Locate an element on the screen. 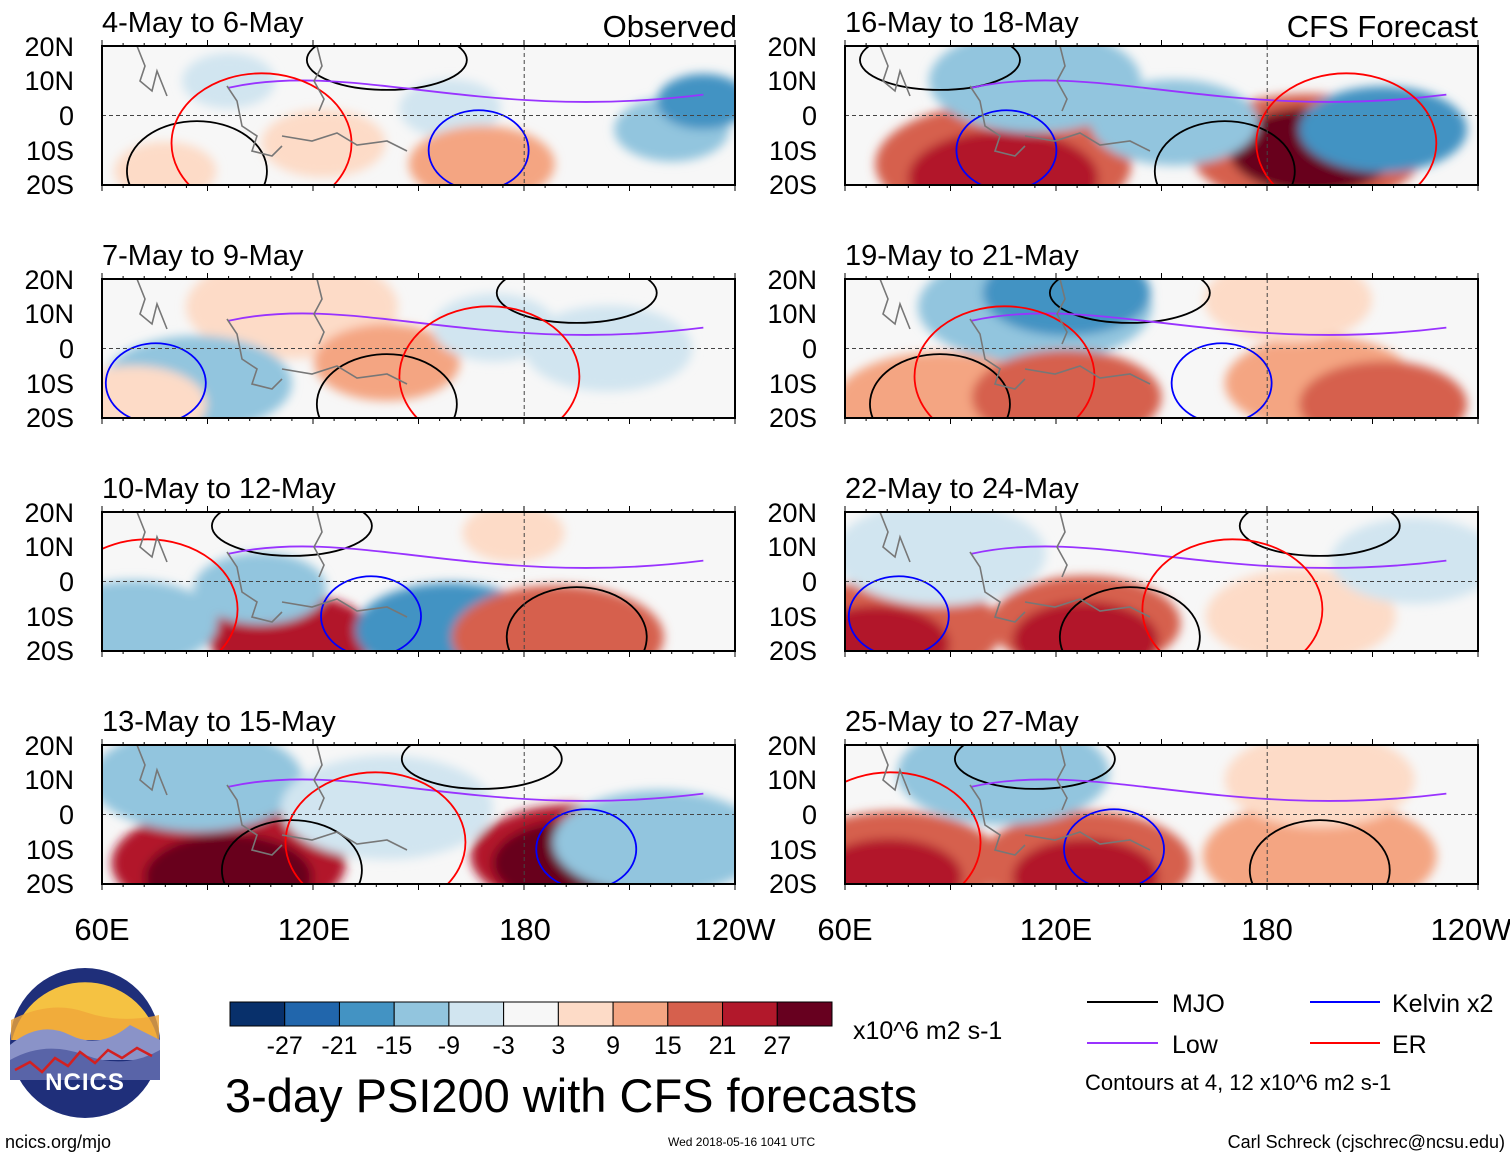 This screenshot has height=1163, width=1510. colorbar-units: x10^6 m2 s-1 is located at coordinates (927, 1031).